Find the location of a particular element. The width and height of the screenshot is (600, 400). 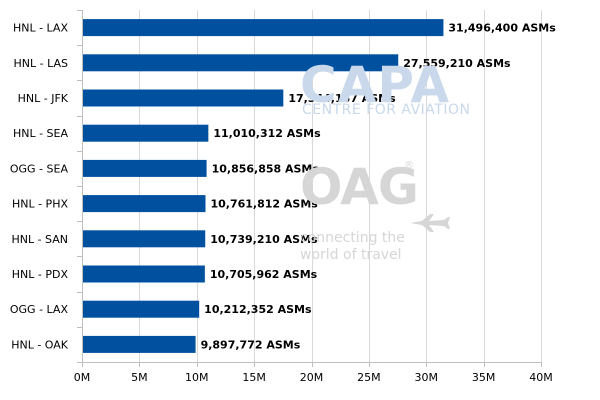

data-label: 31,496,400 ASMs is located at coordinates (502, 28).